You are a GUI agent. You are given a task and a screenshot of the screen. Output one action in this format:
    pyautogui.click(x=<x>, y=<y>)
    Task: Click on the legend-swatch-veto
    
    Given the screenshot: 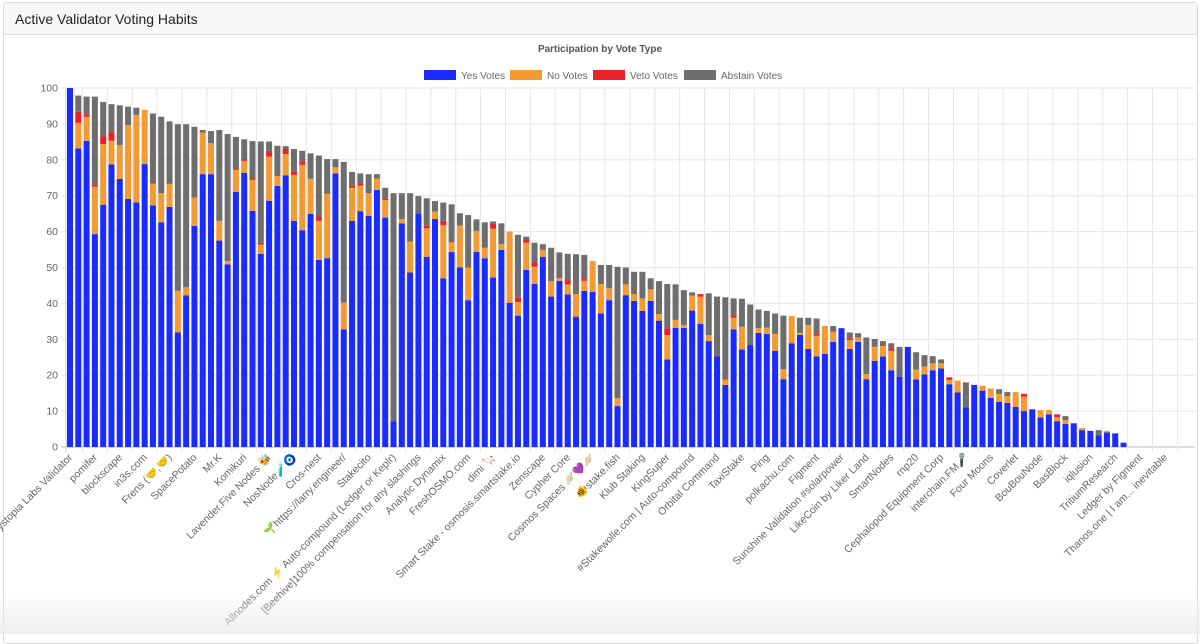 What is the action you would take?
    pyautogui.click(x=609, y=75)
    